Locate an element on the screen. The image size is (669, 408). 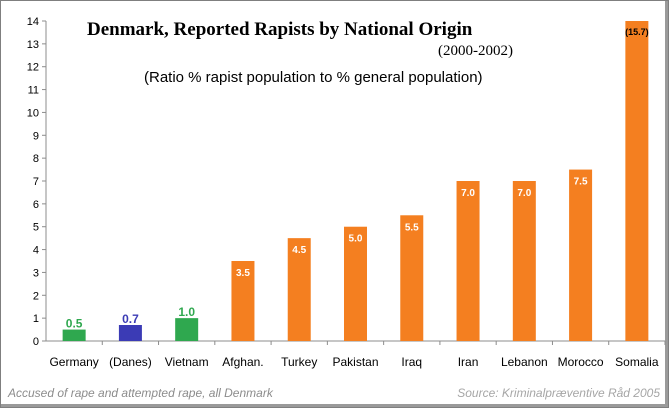
x-tick-label: Turkey is located at coordinates (299, 362).